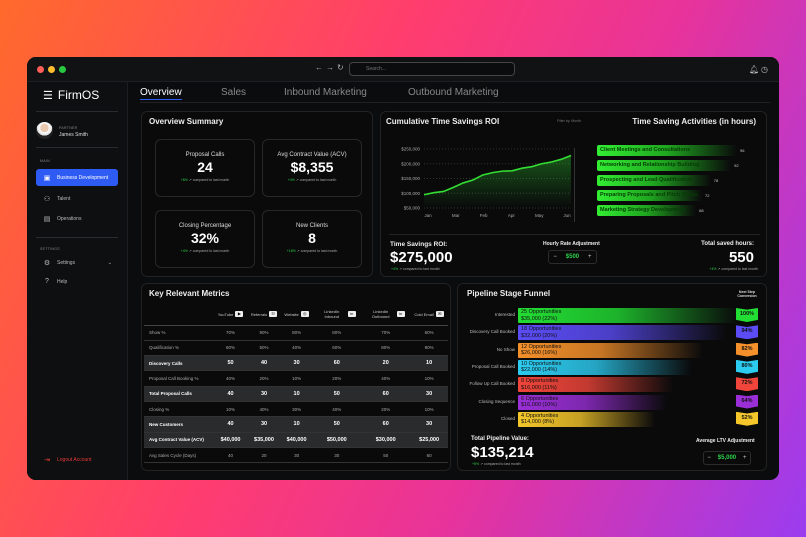 The image size is (806, 537). What do you see at coordinates (77, 198) in the screenshot?
I see `sidebar-item-talent: ⚇ Talent` at bounding box center [77, 198].